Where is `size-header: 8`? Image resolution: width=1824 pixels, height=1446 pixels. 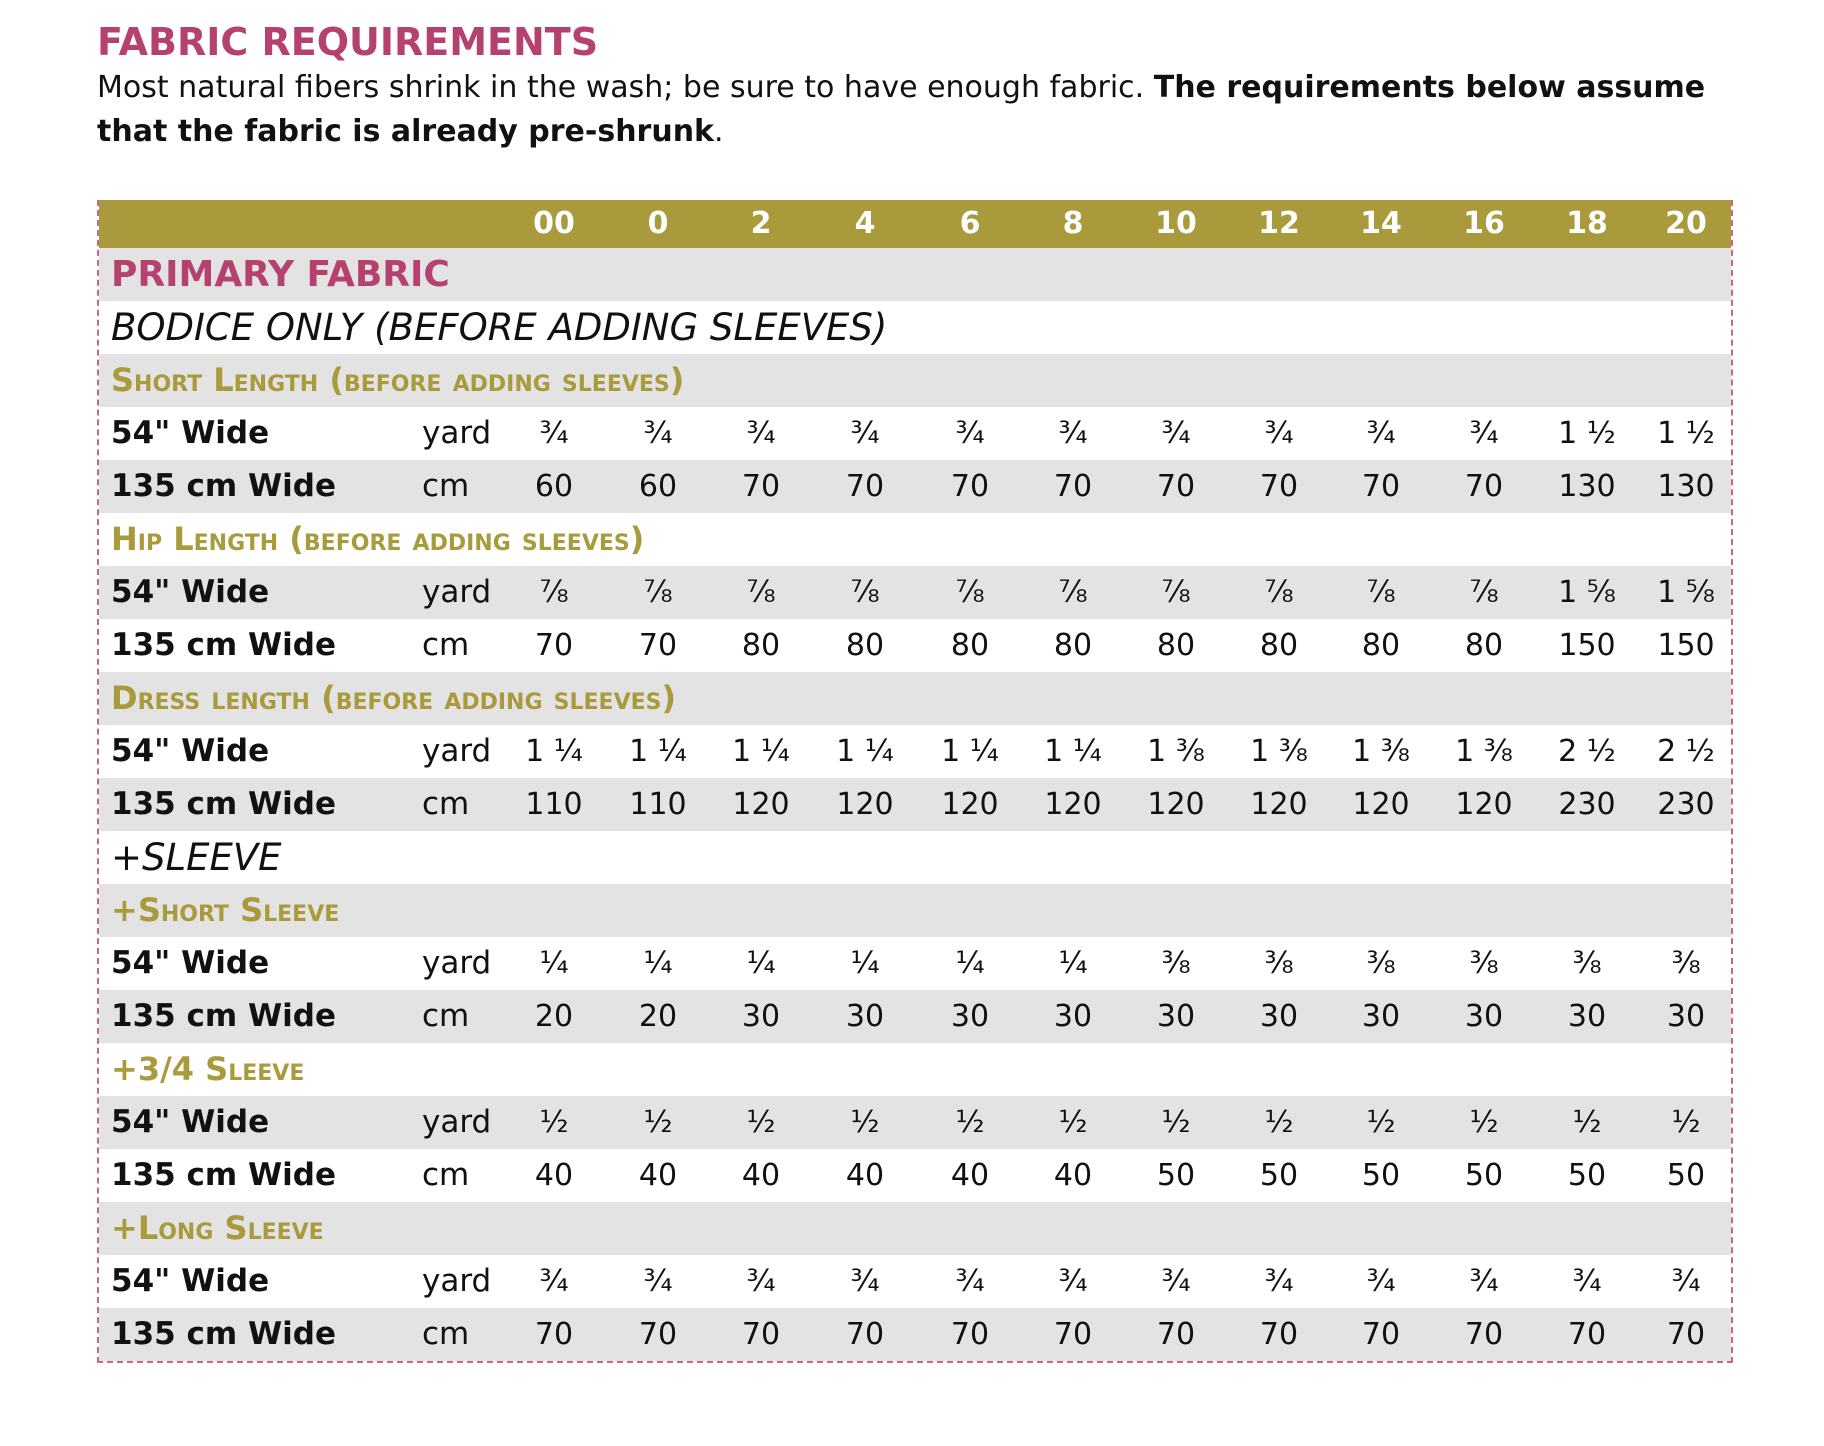 size-header: 8 is located at coordinates (1073, 223).